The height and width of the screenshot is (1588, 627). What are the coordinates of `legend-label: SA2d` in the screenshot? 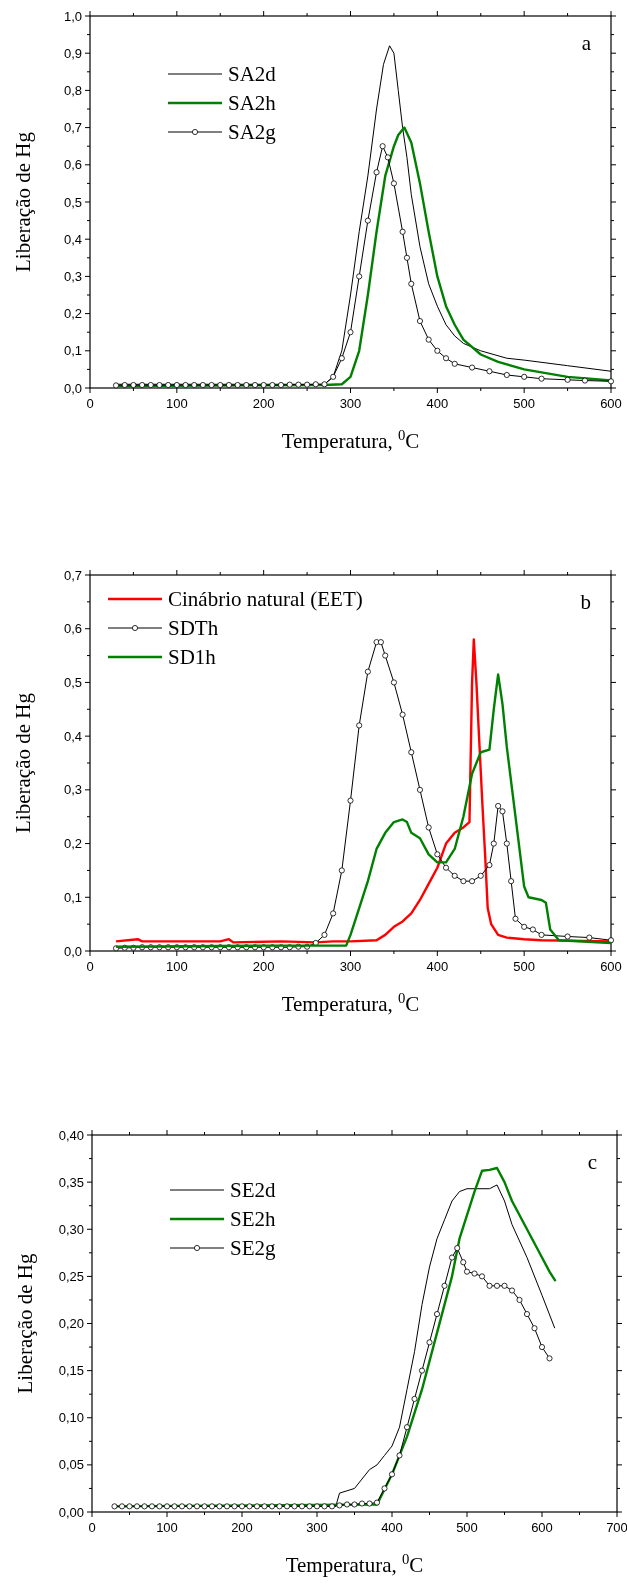 It's located at (252, 74).